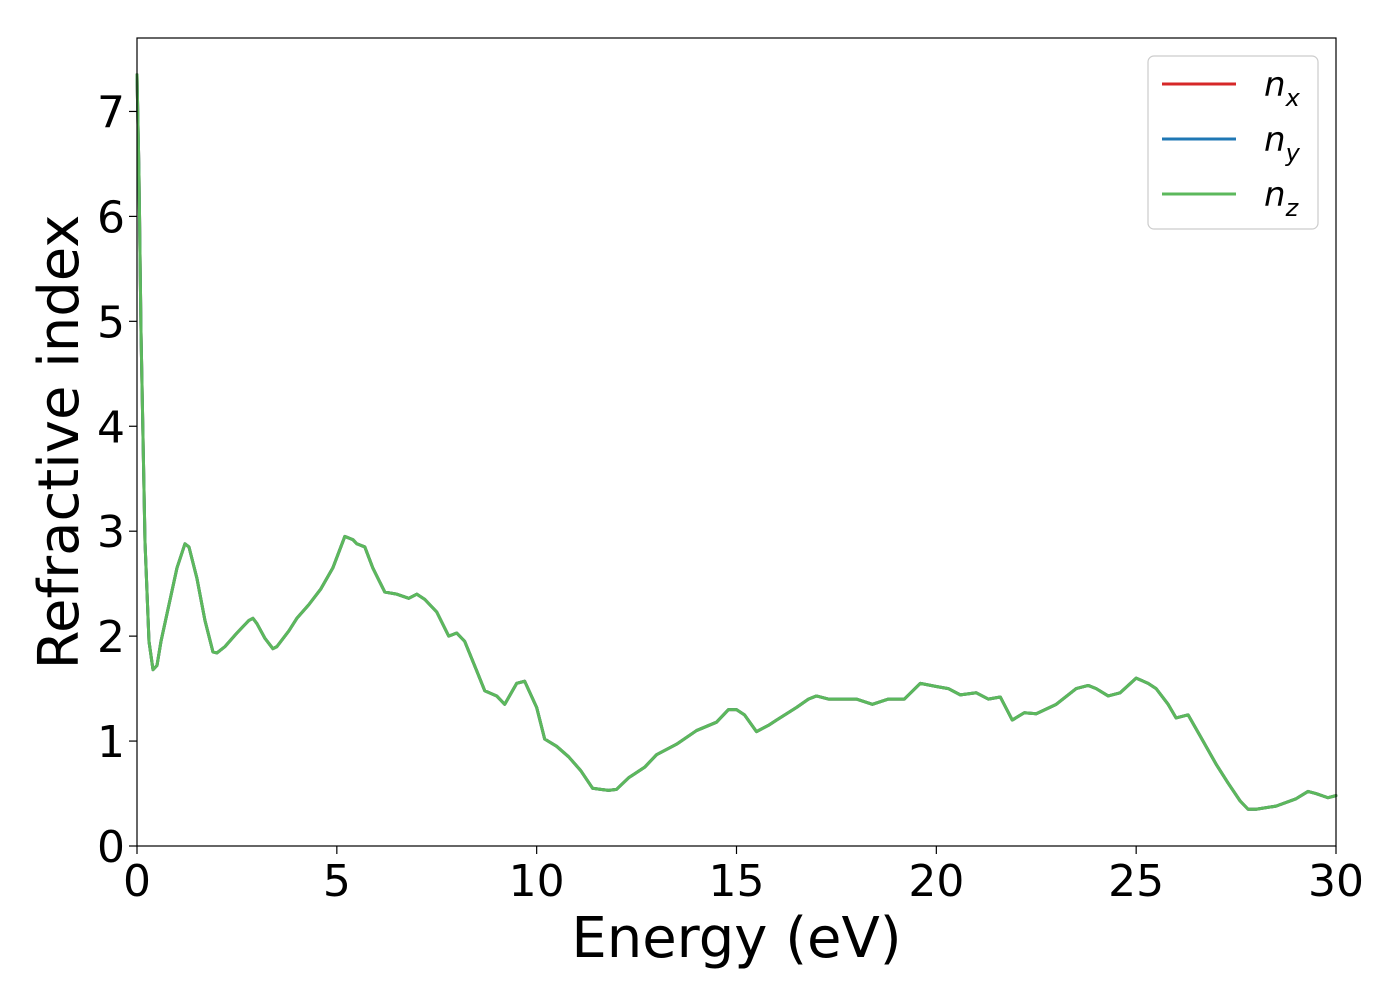  Describe the element at coordinates (337, 881) in the screenshot. I see `x-tick-label: 5` at that location.